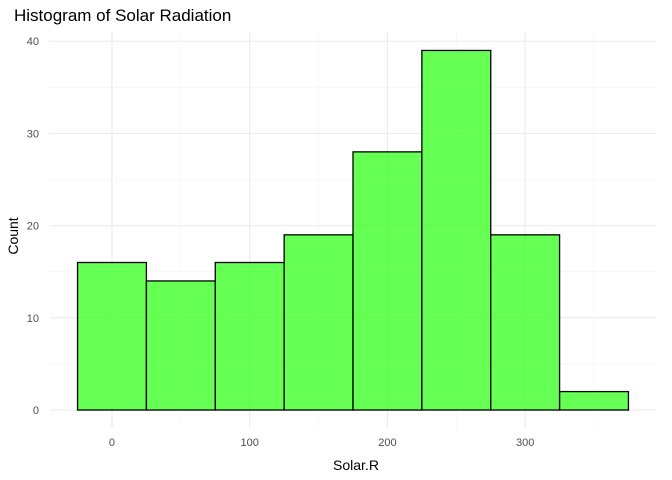 Image resolution: width=672 pixels, height=480 pixels. Describe the element at coordinates (321, 443) in the screenshot. I see `x-axis-tick-labels: 0 100 200 300` at that location.